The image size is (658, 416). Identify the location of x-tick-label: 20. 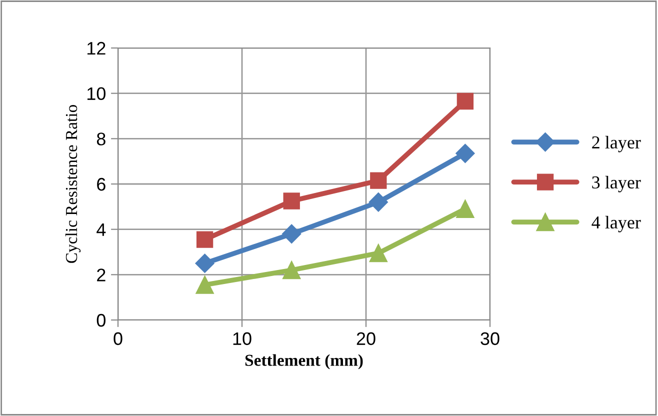
(366, 339).